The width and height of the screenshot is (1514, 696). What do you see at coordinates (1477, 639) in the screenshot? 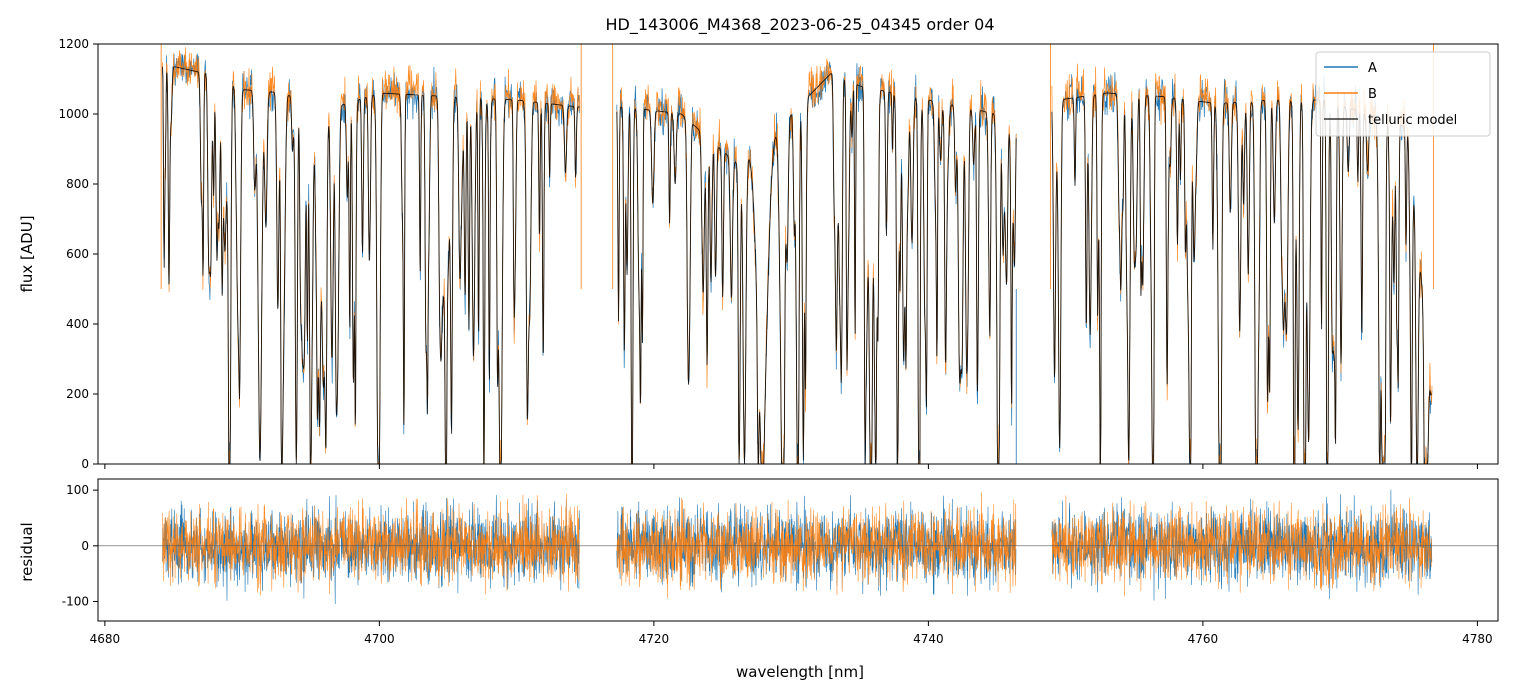
I see `residual-x-tick-label: 4780` at bounding box center [1477, 639].